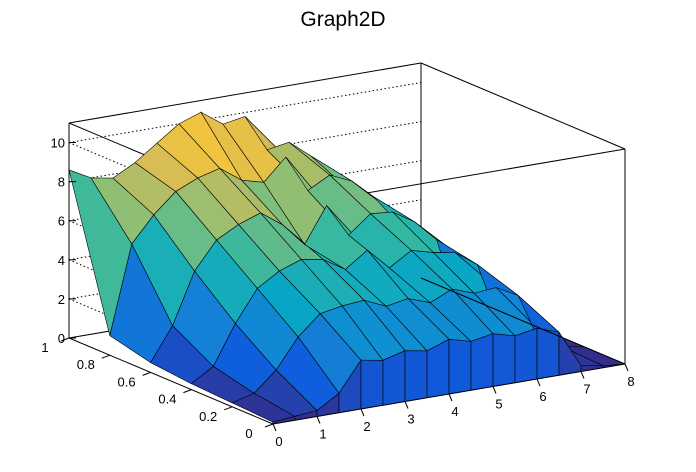 The image size is (696, 472). I want to click on x-tick-label: 5, so click(498, 404).